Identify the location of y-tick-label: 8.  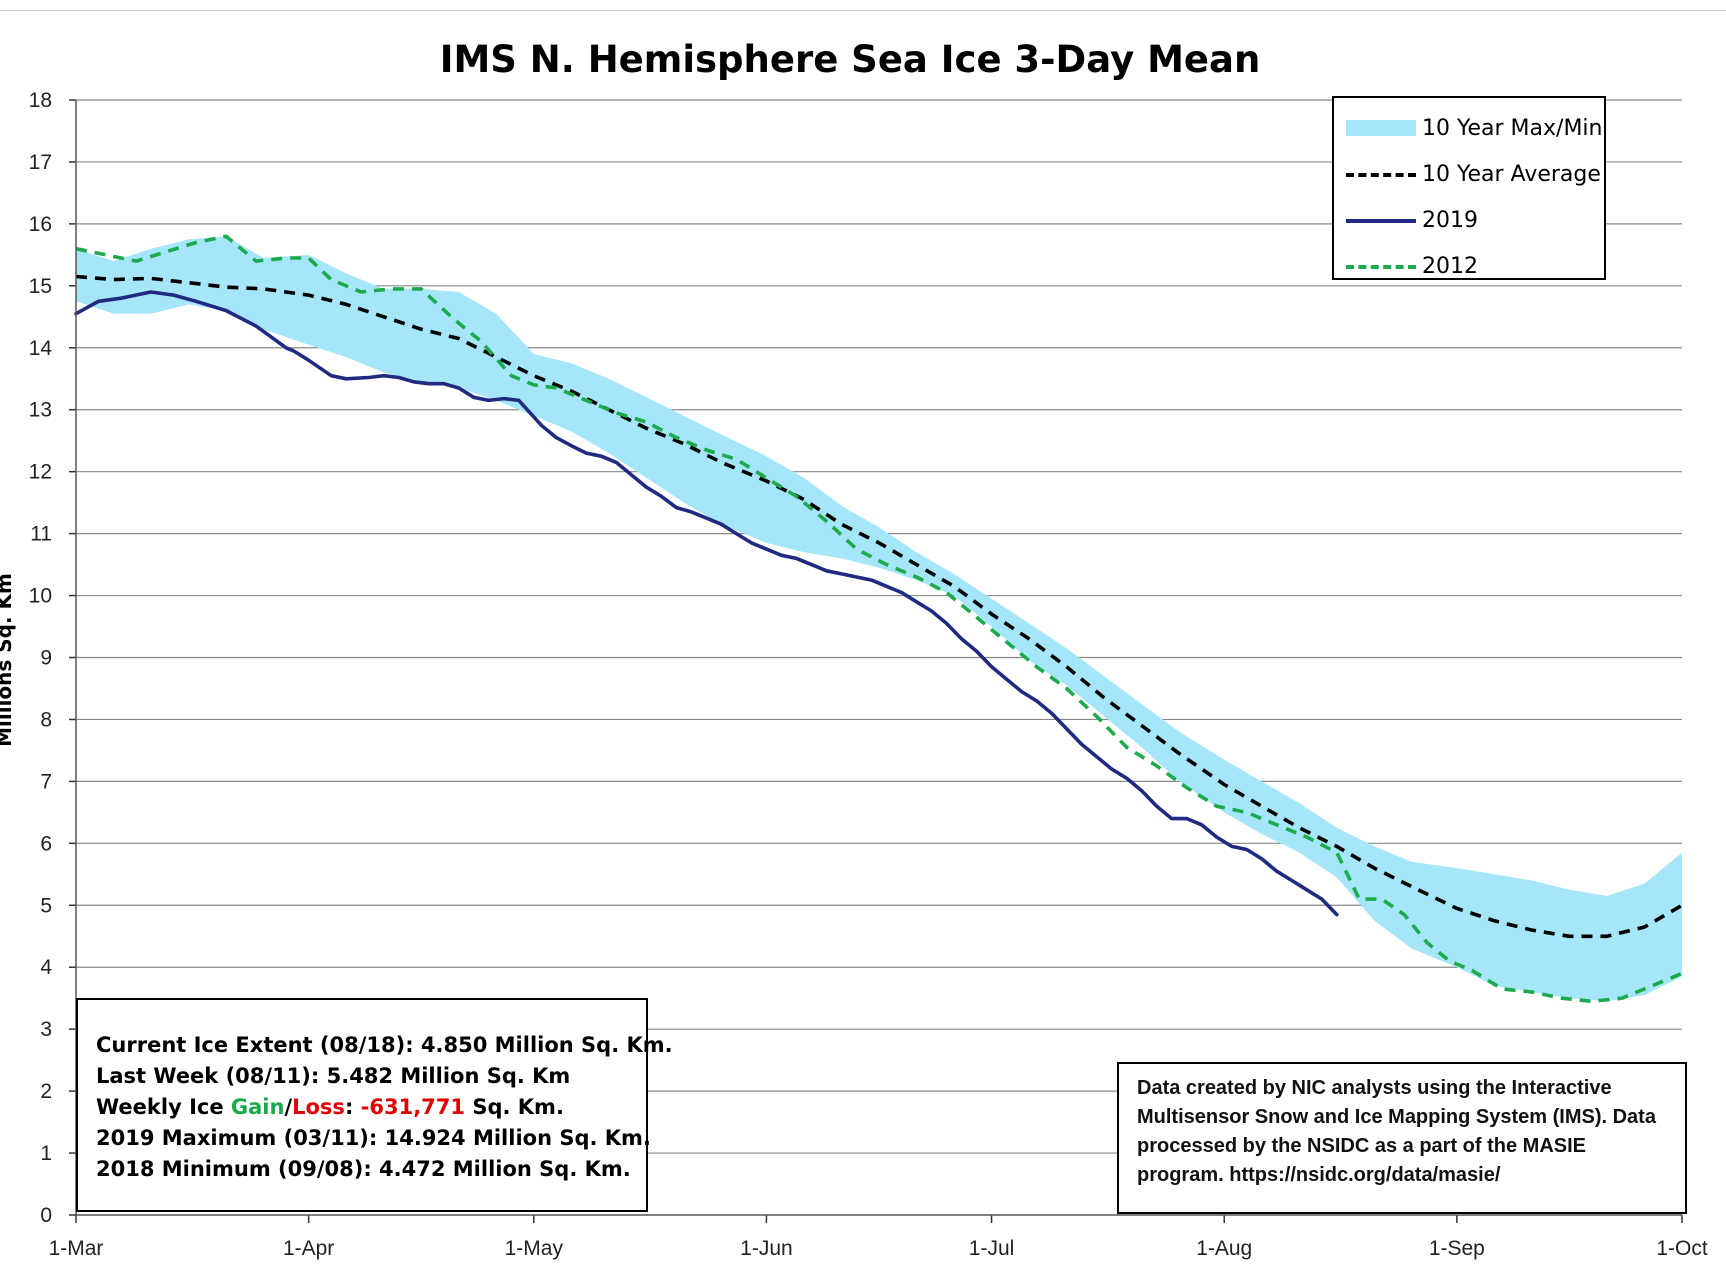
(46, 719).